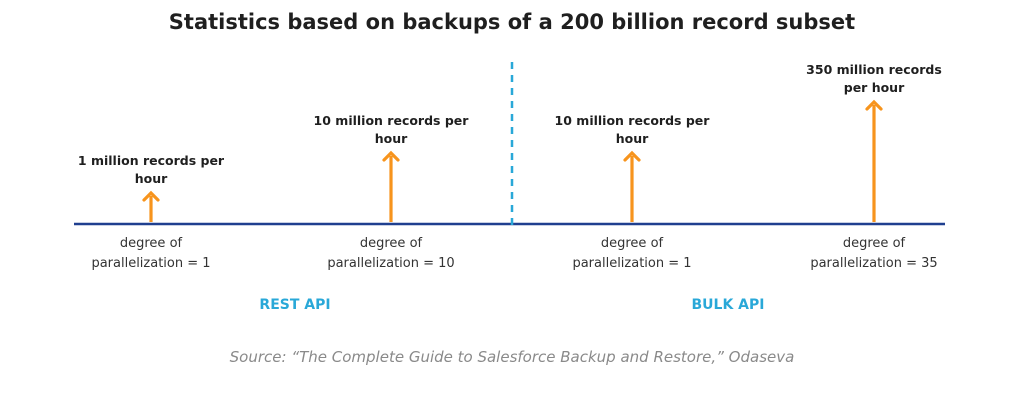 This screenshot has width=1024, height=401. Describe the element at coordinates (294, 305) in the screenshot. I see `group-label: REST API` at that location.